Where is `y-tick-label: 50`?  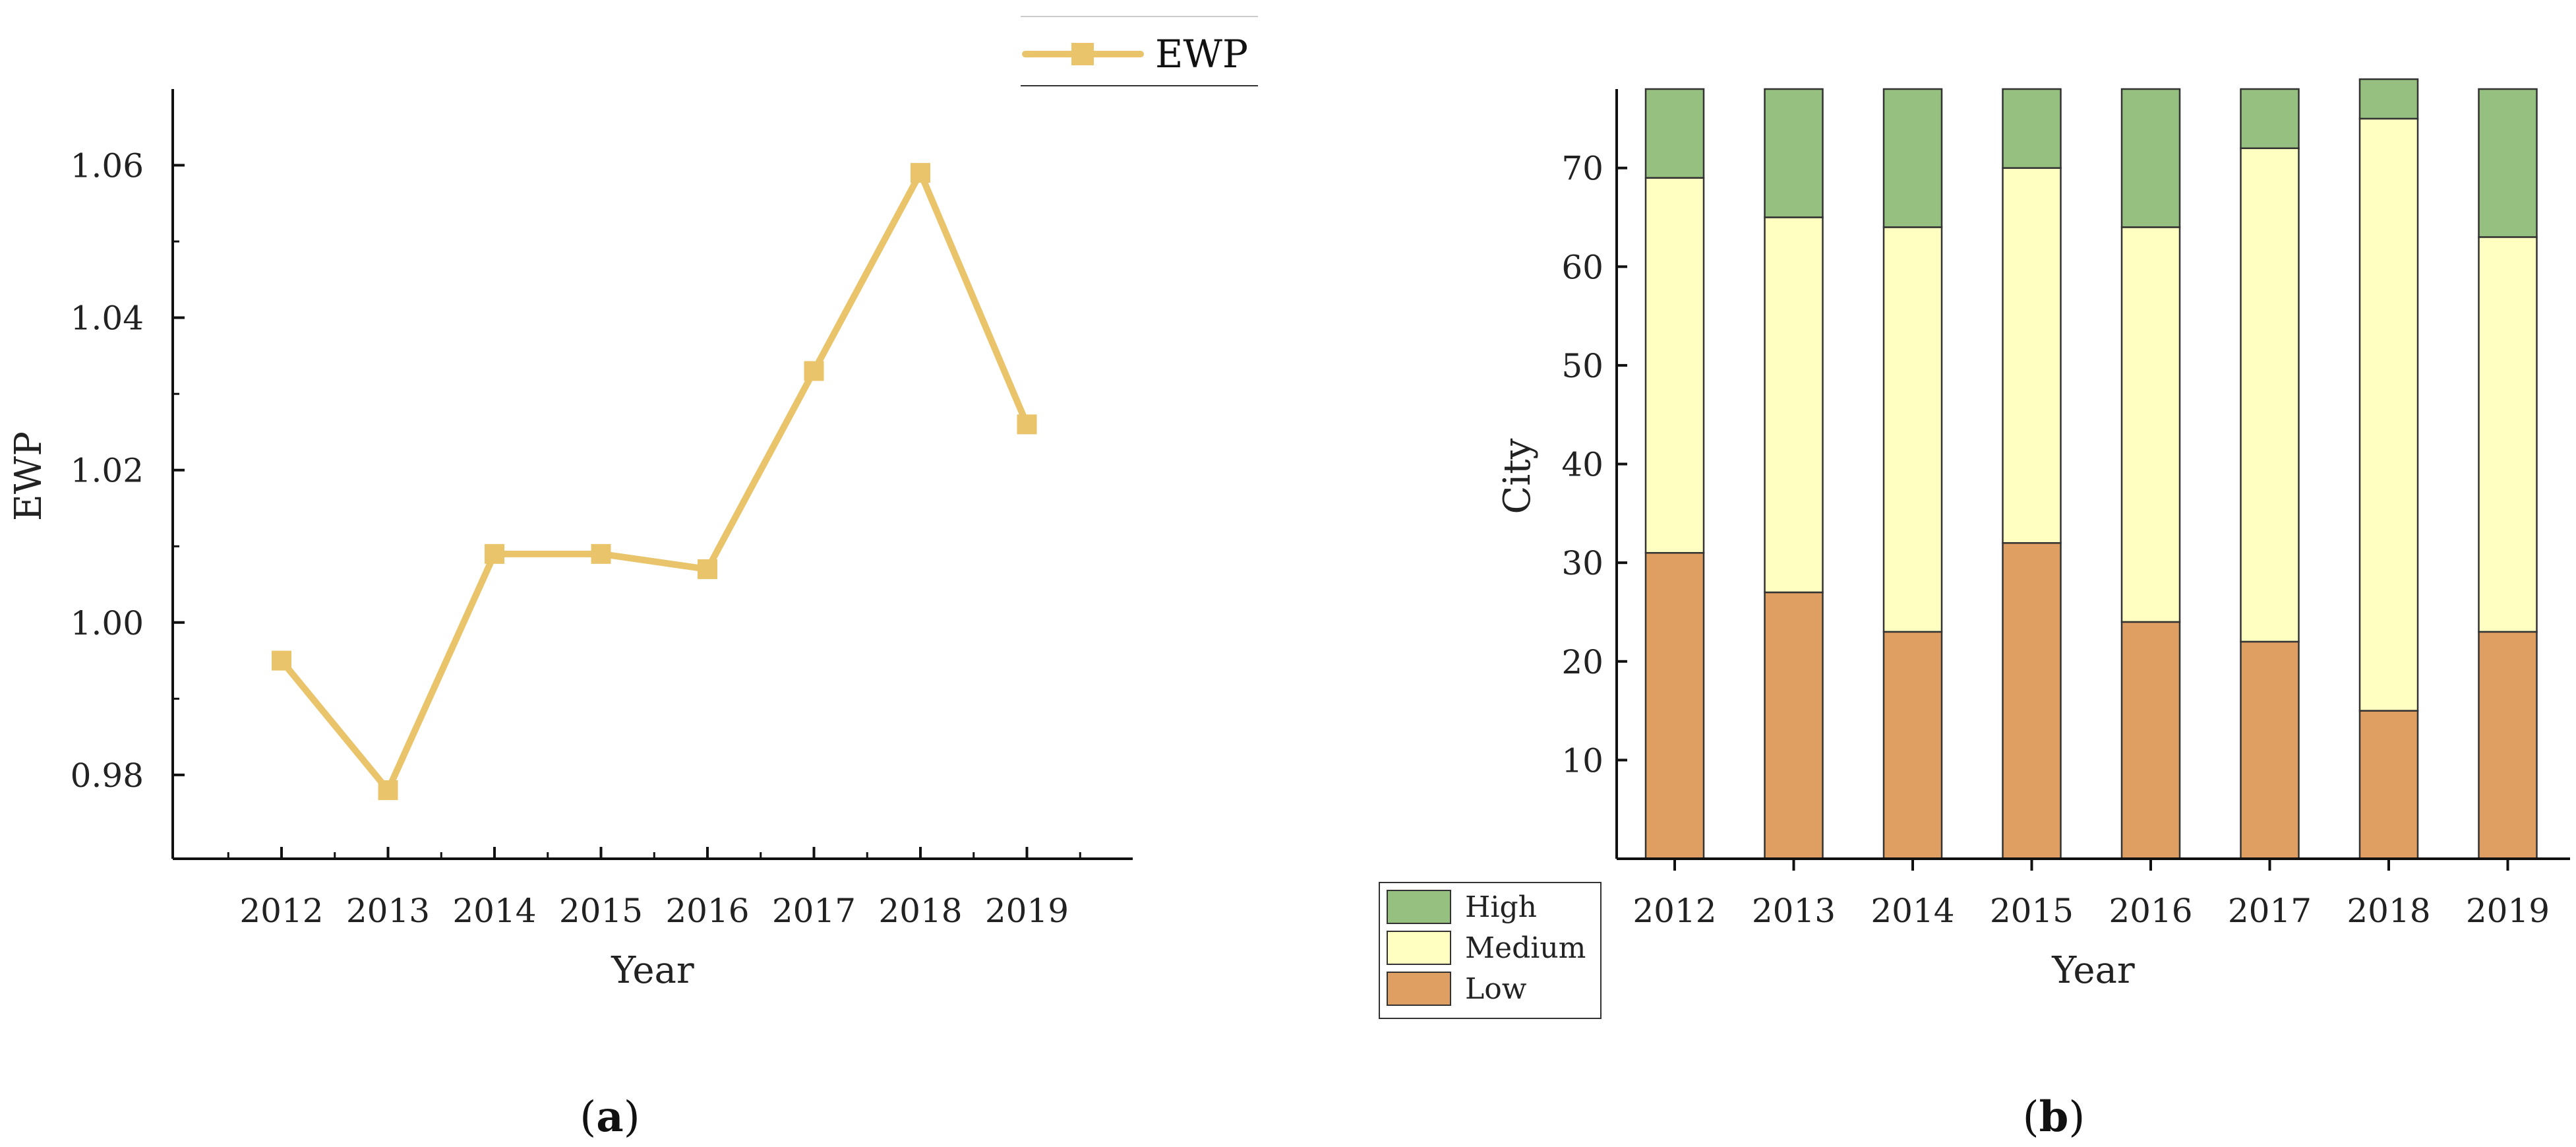
y-tick-label: 50 is located at coordinates (1582, 366).